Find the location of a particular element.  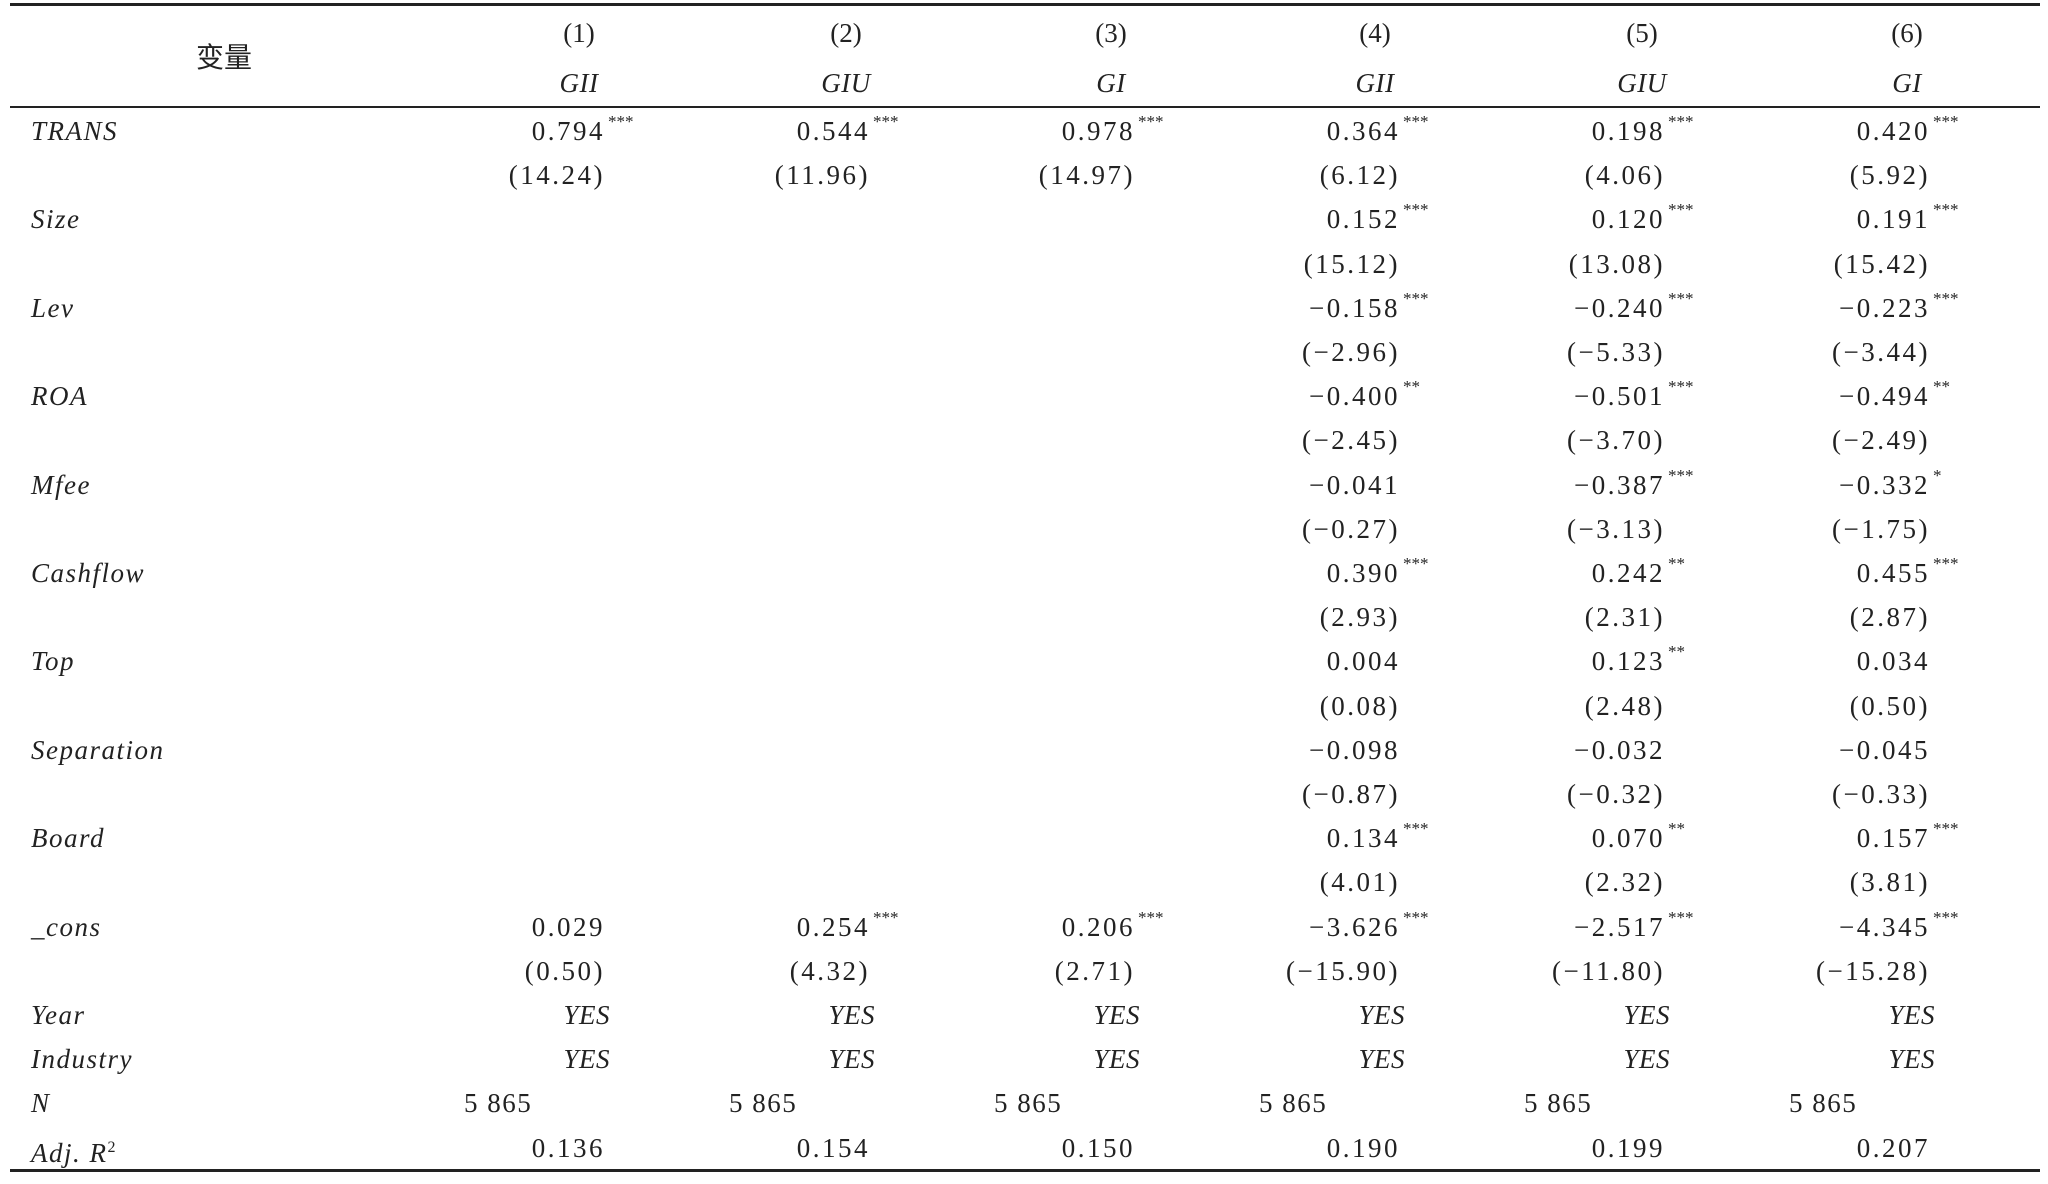

coefficient: −0.332 * is located at coordinates (970, 483).